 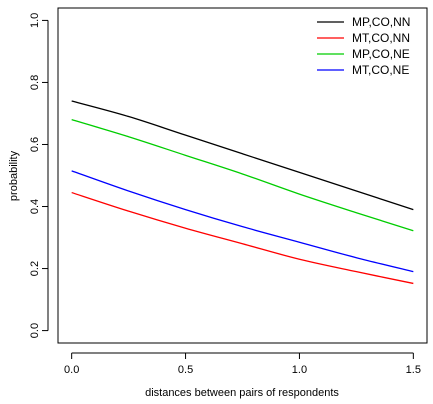 What do you see at coordinates (380, 70) in the screenshot?
I see `legend-label: MT,CO,NE` at bounding box center [380, 70].